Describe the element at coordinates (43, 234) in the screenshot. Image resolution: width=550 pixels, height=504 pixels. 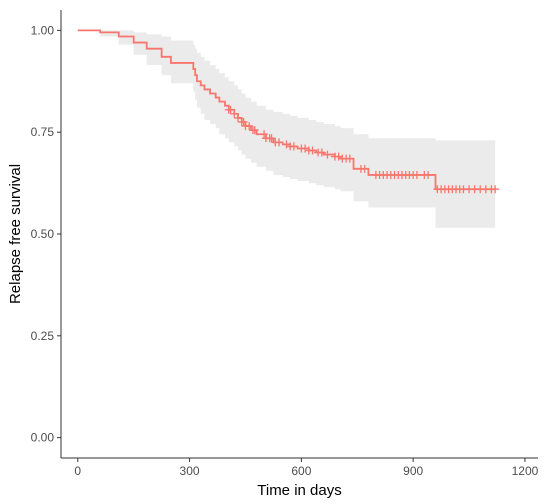
I see `y-tick-label: 0.50` at that location.